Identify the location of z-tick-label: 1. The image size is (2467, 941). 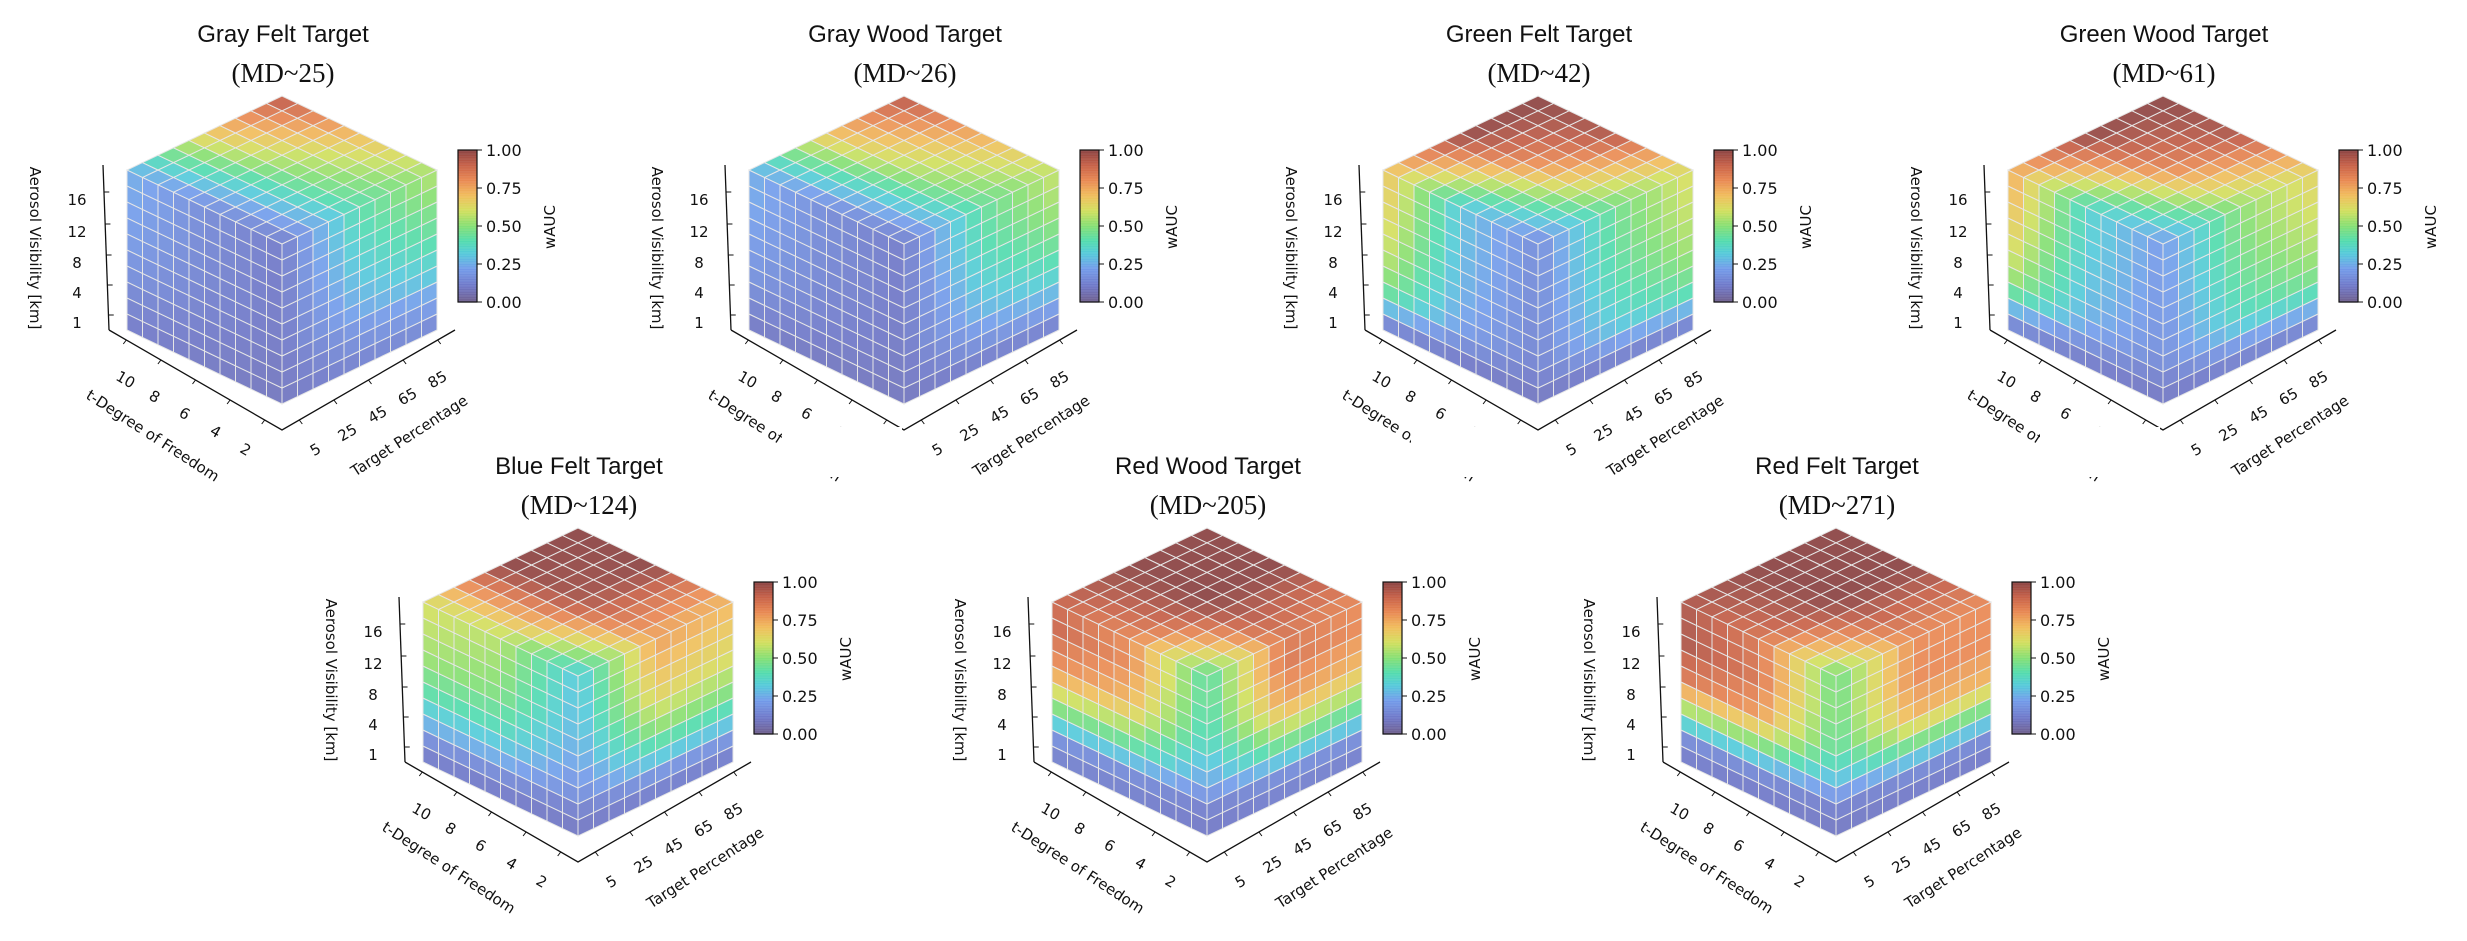
(77, 323).